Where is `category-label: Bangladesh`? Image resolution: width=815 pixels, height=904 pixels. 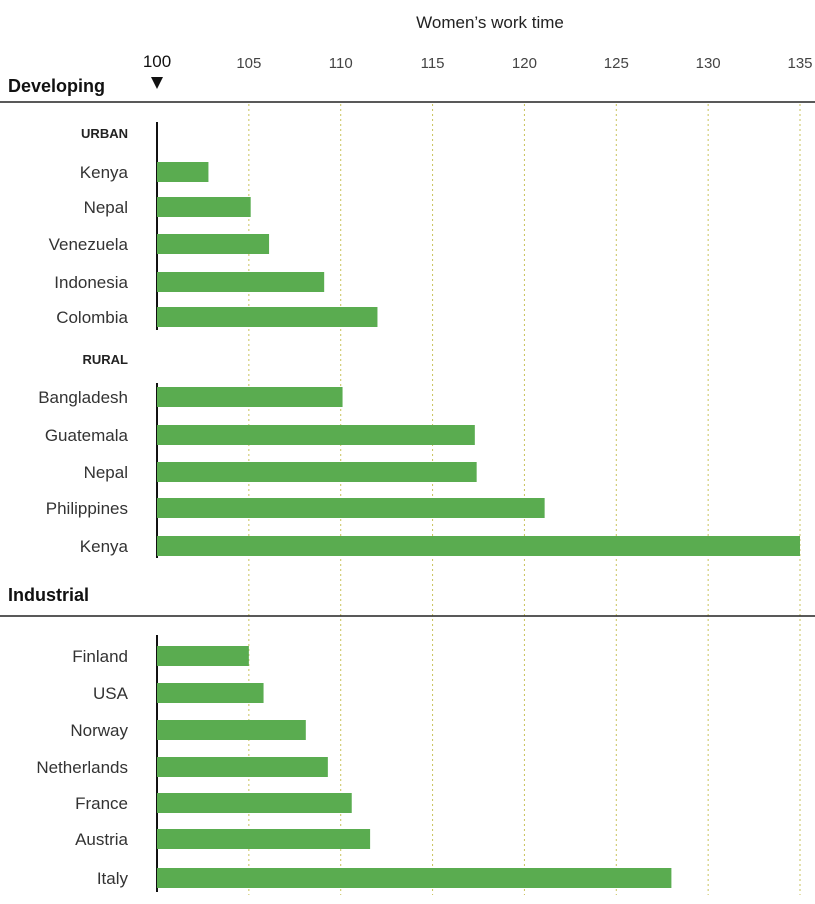 category-label: Bangladesh is located at coordinates (83, 397).